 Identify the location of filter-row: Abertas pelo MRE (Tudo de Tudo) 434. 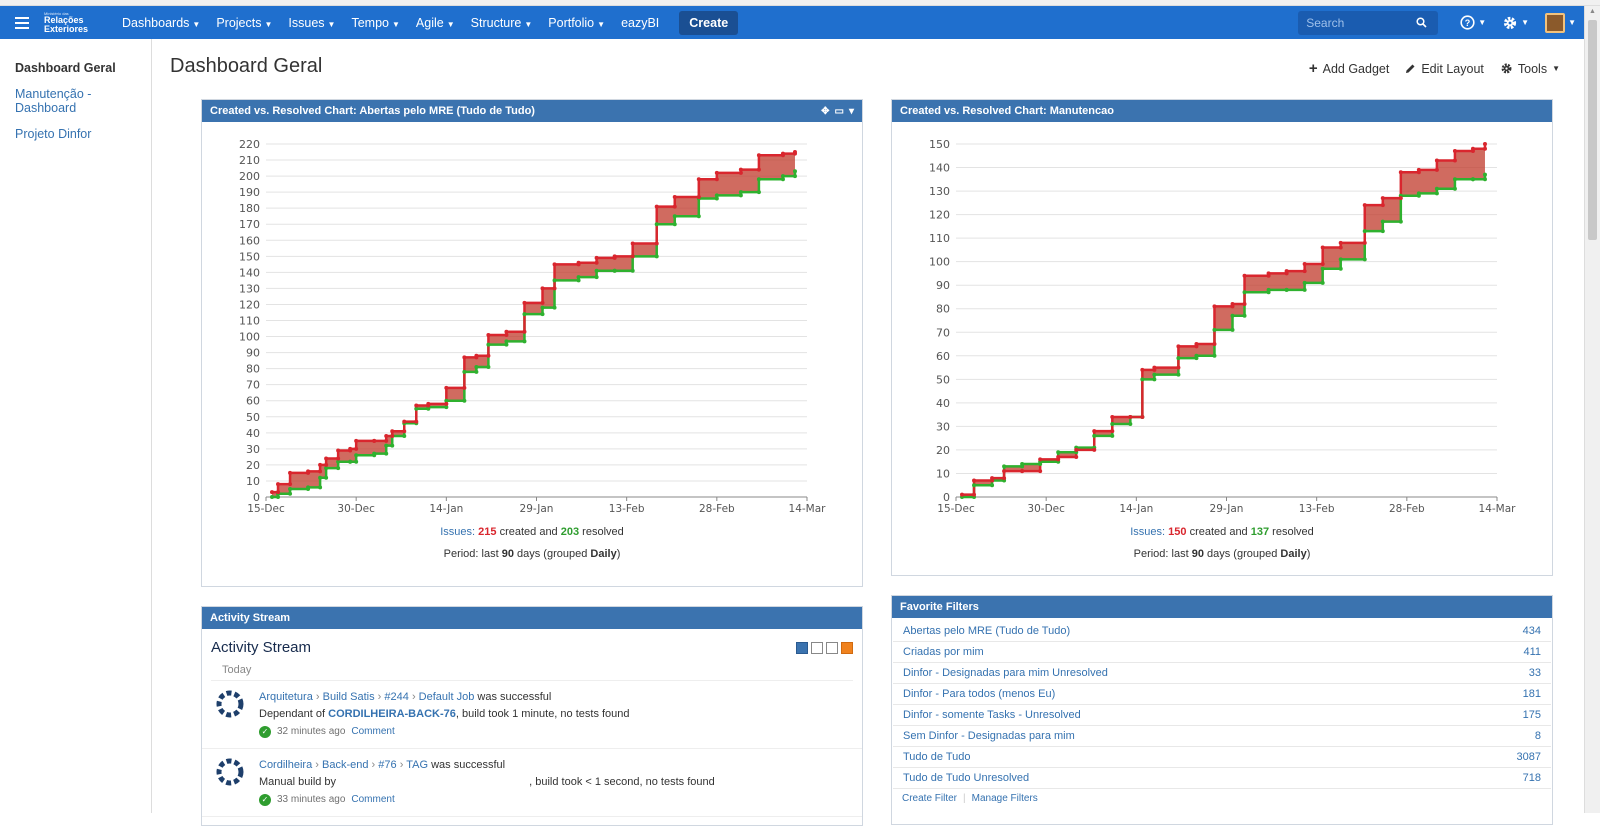
(1222, 631).